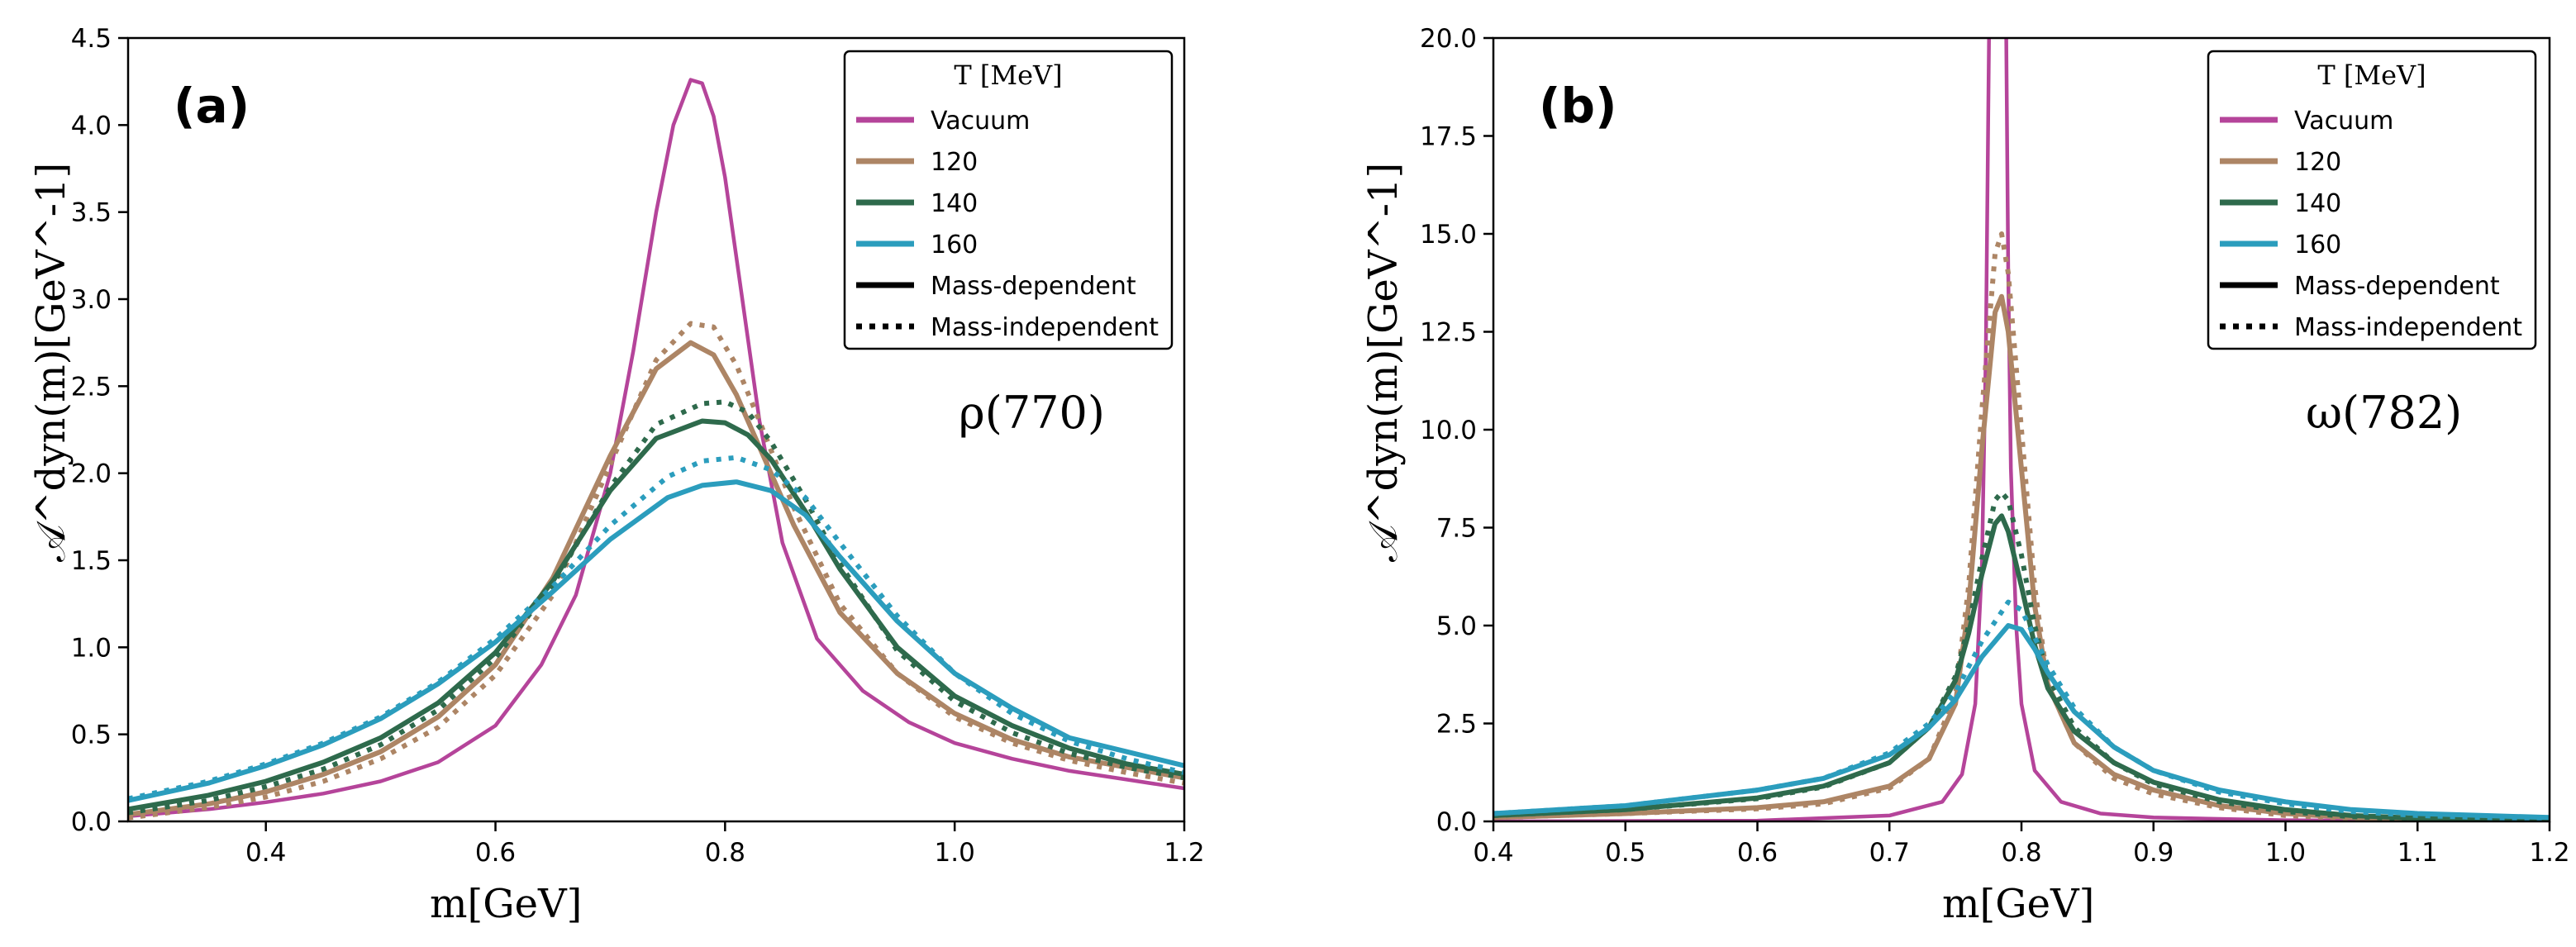 Image resolution: width=2576 pixels, height=947 pixels. What do you see at coordinates (1449, 137) in the screenshot?
I see `y-tick-label: 17.5` at bounding box center [1449, 137].